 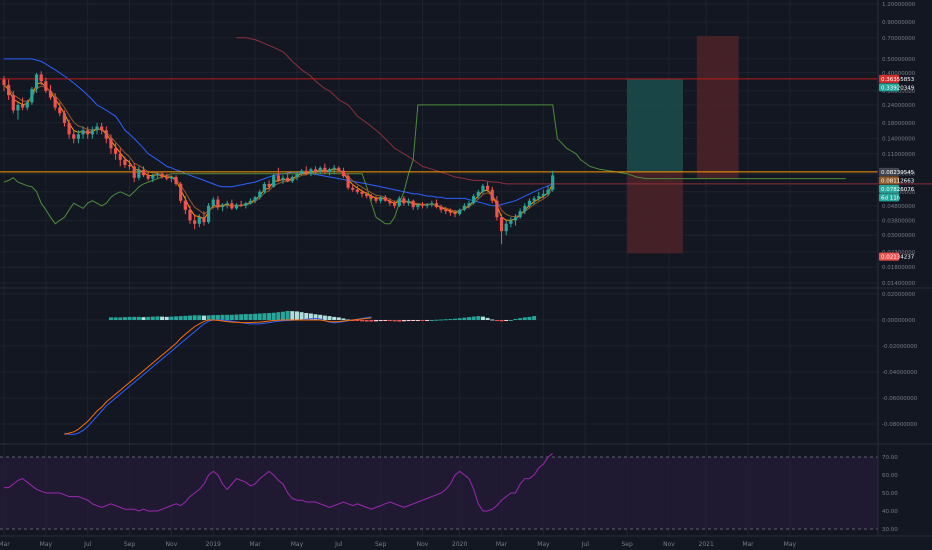 What do you see at coordinates (706, 544) in the screenshot?
I see `time-axis-tick: 2021` at bounding box center [706, 544].